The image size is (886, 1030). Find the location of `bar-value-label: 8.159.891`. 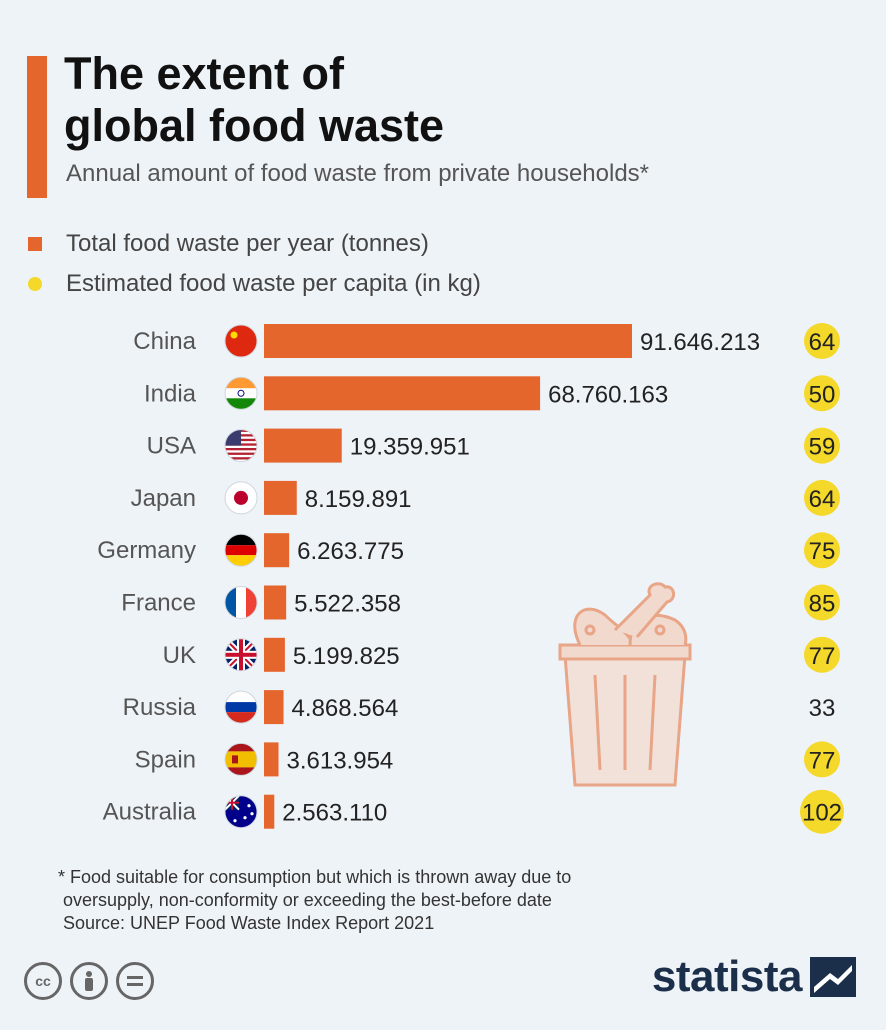

bar-value-label: 8.159.891 is located at coordinates (358, 499).